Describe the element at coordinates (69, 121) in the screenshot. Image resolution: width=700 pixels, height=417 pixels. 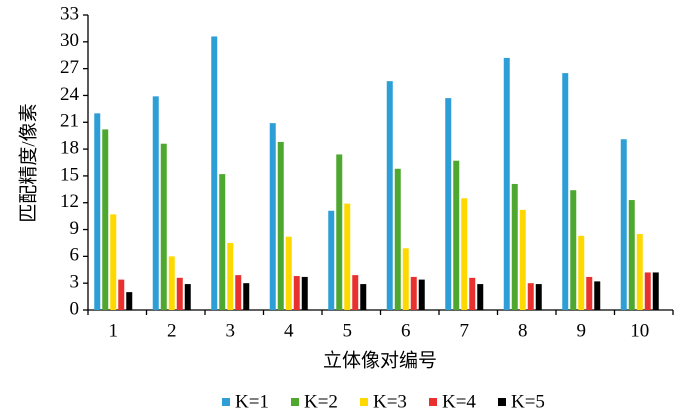
I see `y-tick-label: 21` at that location.